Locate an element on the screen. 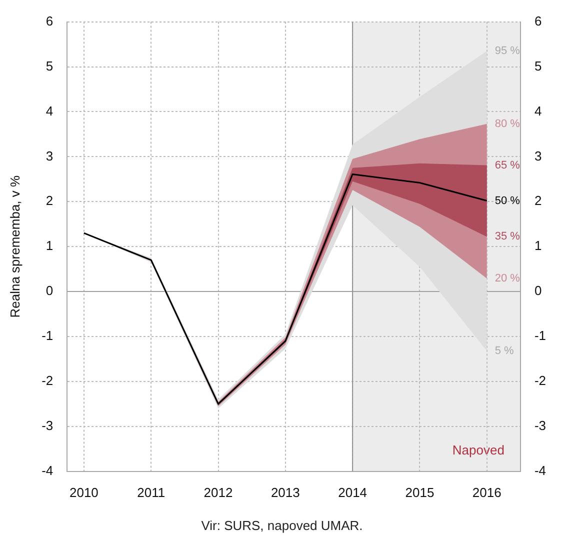 This screenshot has height=538, width=564. annotation: 35 % is located at coordinates (507, 236).